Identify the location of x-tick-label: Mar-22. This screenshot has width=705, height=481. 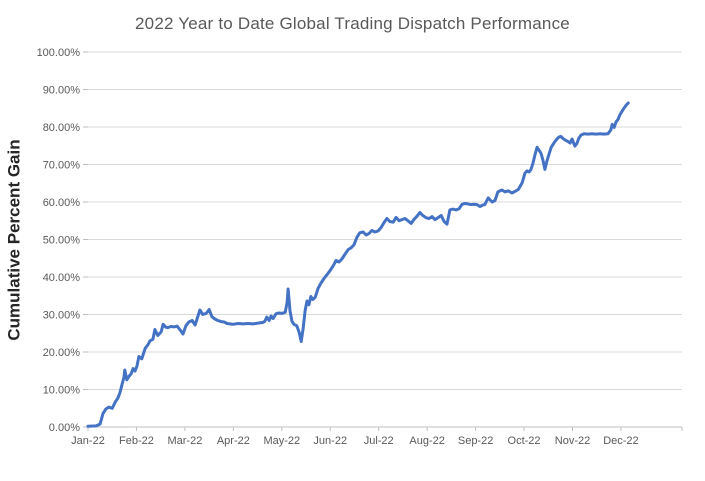
(184, 441).